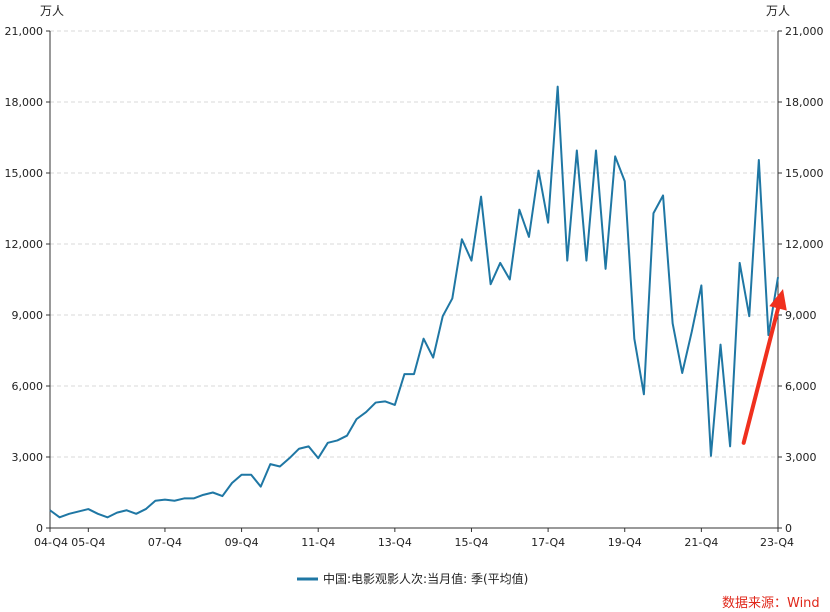 Image resolution: width=830 pixels, height=612 pixels. I want to click on y-axis-right-ticks: 0 3,000 6,000 9,000 12,000 15,000 18,000 21,000, so click(801, 280).